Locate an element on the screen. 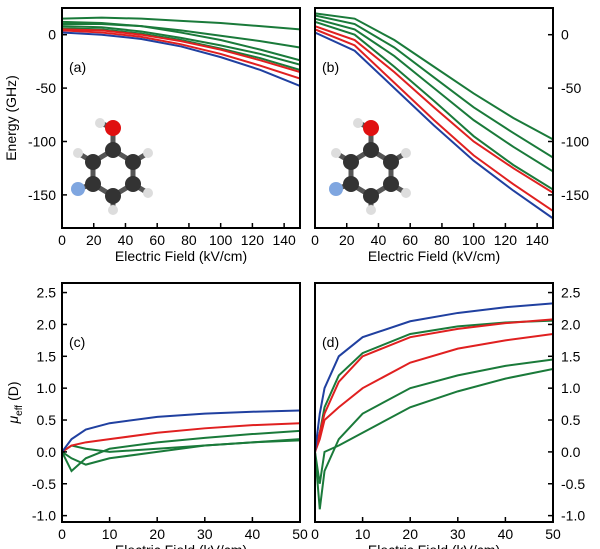 This screenshot has height=549, width=600. y-axis-label: Energy (GHz) is located at coordinates (11, 118).